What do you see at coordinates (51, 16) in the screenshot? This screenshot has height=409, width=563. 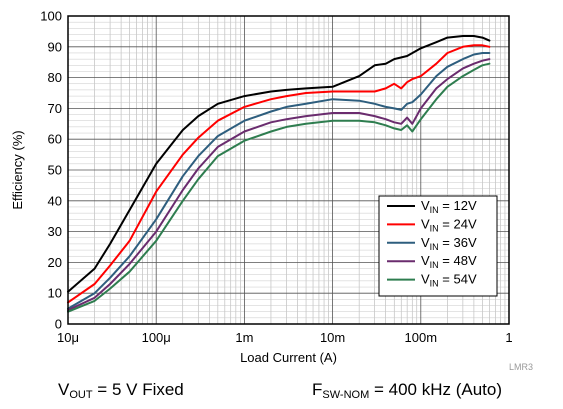 I see `y-tick-label: 100` at bounding box center [51, 16].